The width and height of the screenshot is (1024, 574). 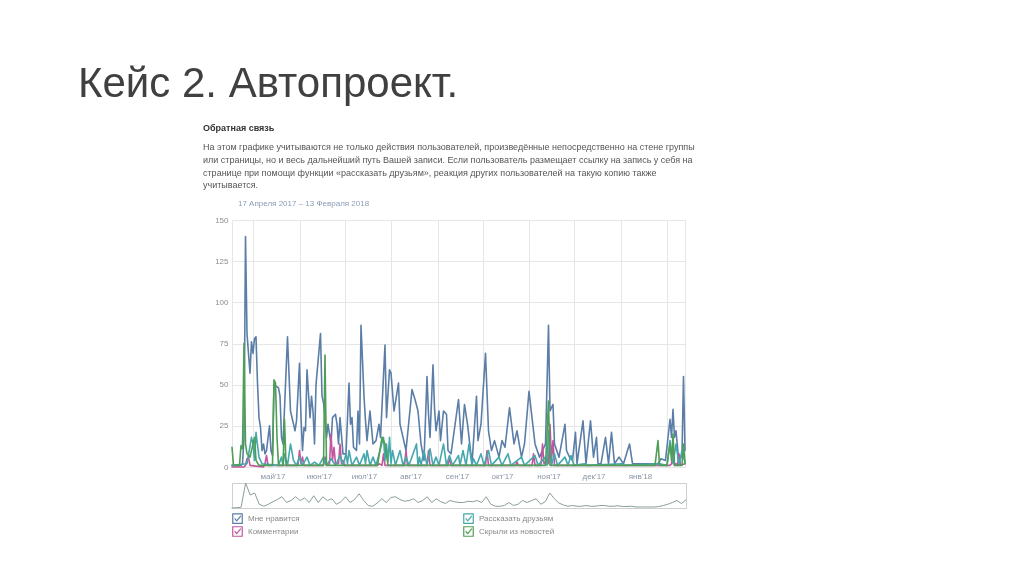 I want to click on y-tick-label: 0, so click(x=227, y=467).